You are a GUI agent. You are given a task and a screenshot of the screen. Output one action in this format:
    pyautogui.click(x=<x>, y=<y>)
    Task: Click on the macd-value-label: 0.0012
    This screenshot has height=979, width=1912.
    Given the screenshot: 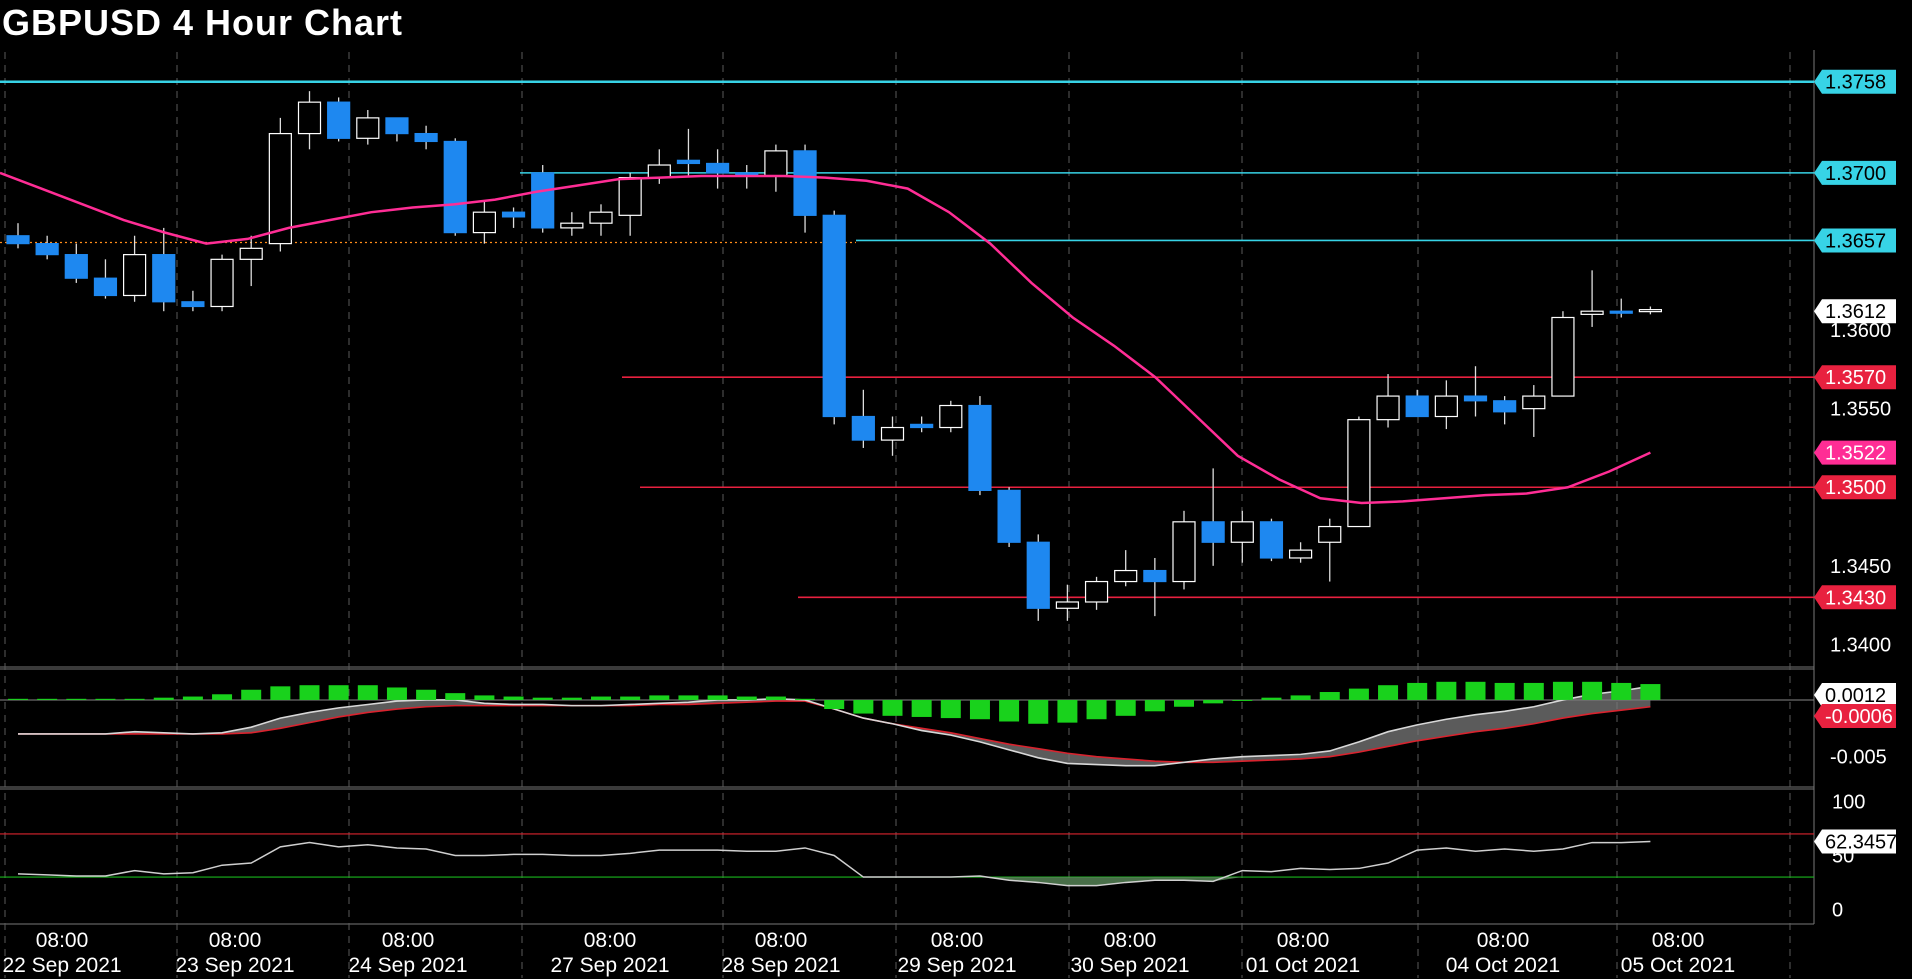 What is the action you would take?
    pyautogui.click(x=1855, y=696)
    